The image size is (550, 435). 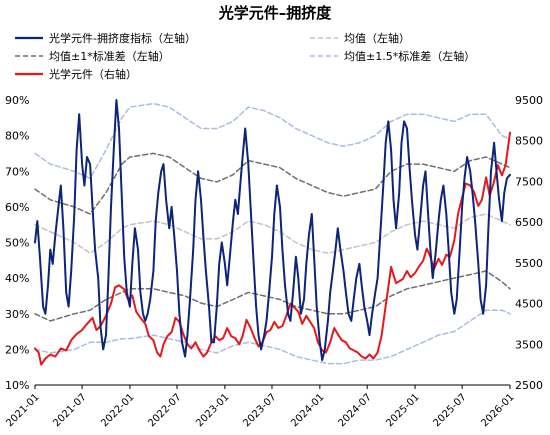 I want to click on x-tick-8: 2025-01, so click(x=402, y=410).